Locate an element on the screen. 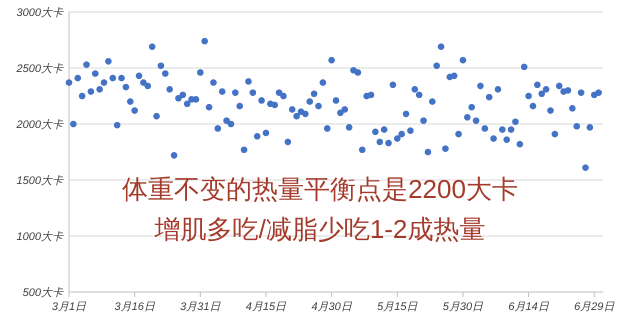 Image resolution: width=621 pixels, height=320 pixels. y-tick-label: 1500大卡 is located at coordinates (40, 180).